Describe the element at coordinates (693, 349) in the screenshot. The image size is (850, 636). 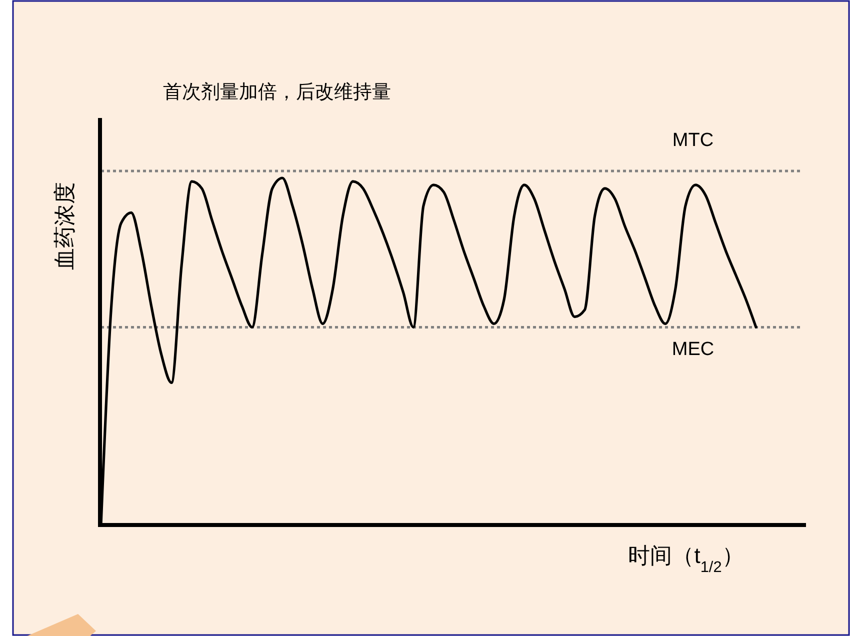
I see `ref-line-label: MEC` at that location.